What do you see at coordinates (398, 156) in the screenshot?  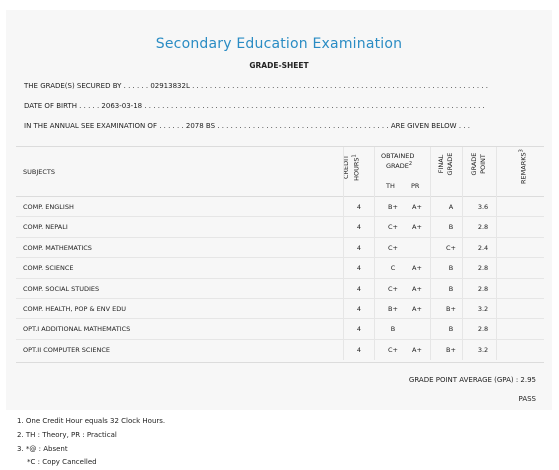 I see `header-obtained: OBTAINED` at bounding box center [398, 156].